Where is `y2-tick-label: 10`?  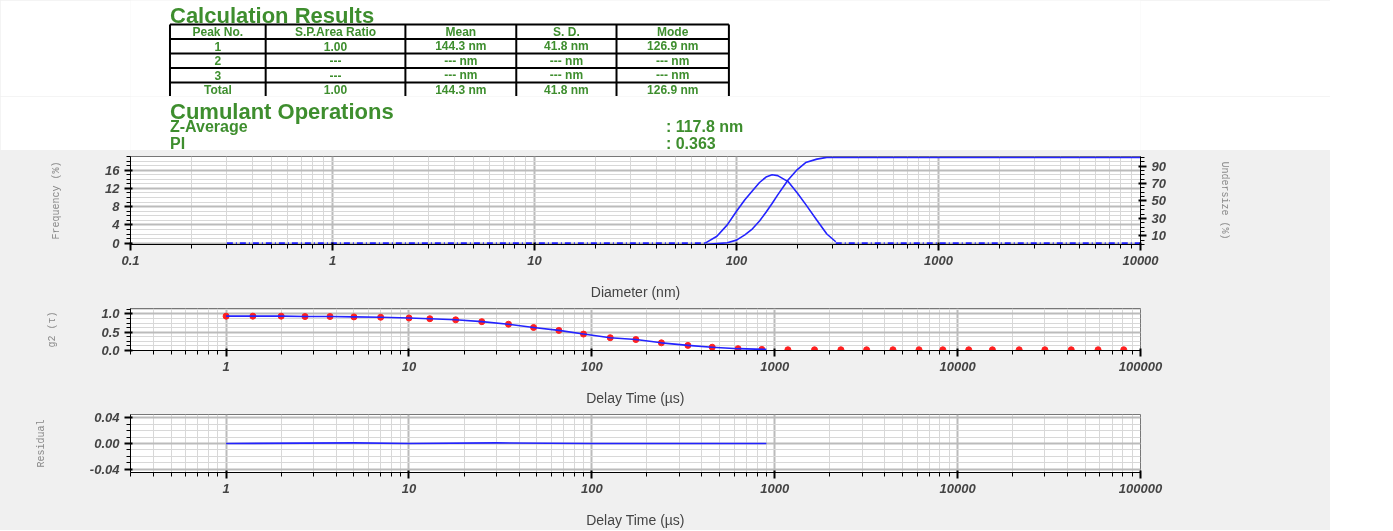 y2-tick-label: 10 is located at coordinates (1159, 236).